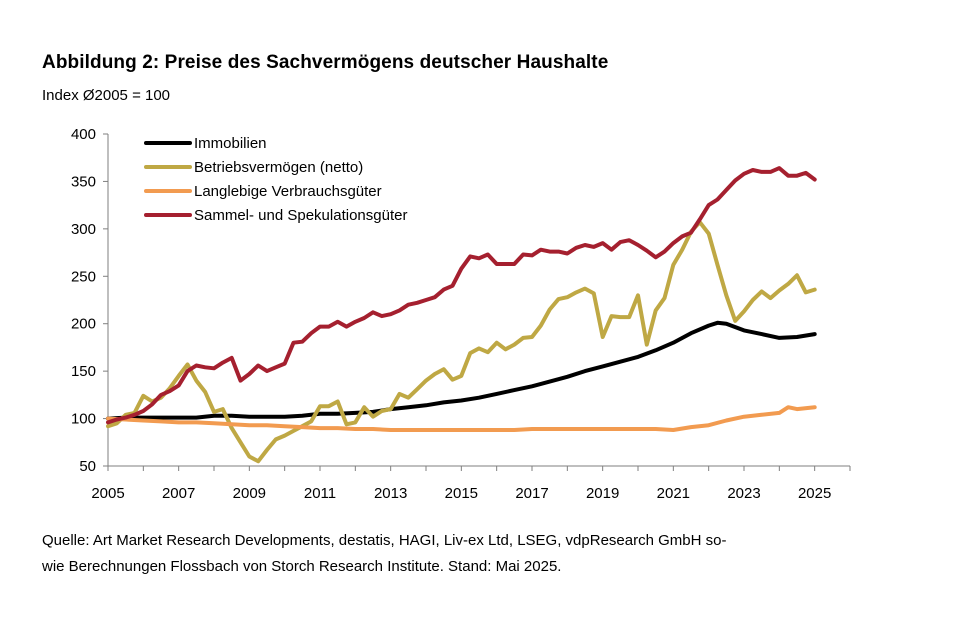 The width and height of the screenshot is (955, 639). What do you see at coordinates (230, 143) in the screenshot?
I see `legend-label-1: Immobilien` at bounding box center [230, 143].